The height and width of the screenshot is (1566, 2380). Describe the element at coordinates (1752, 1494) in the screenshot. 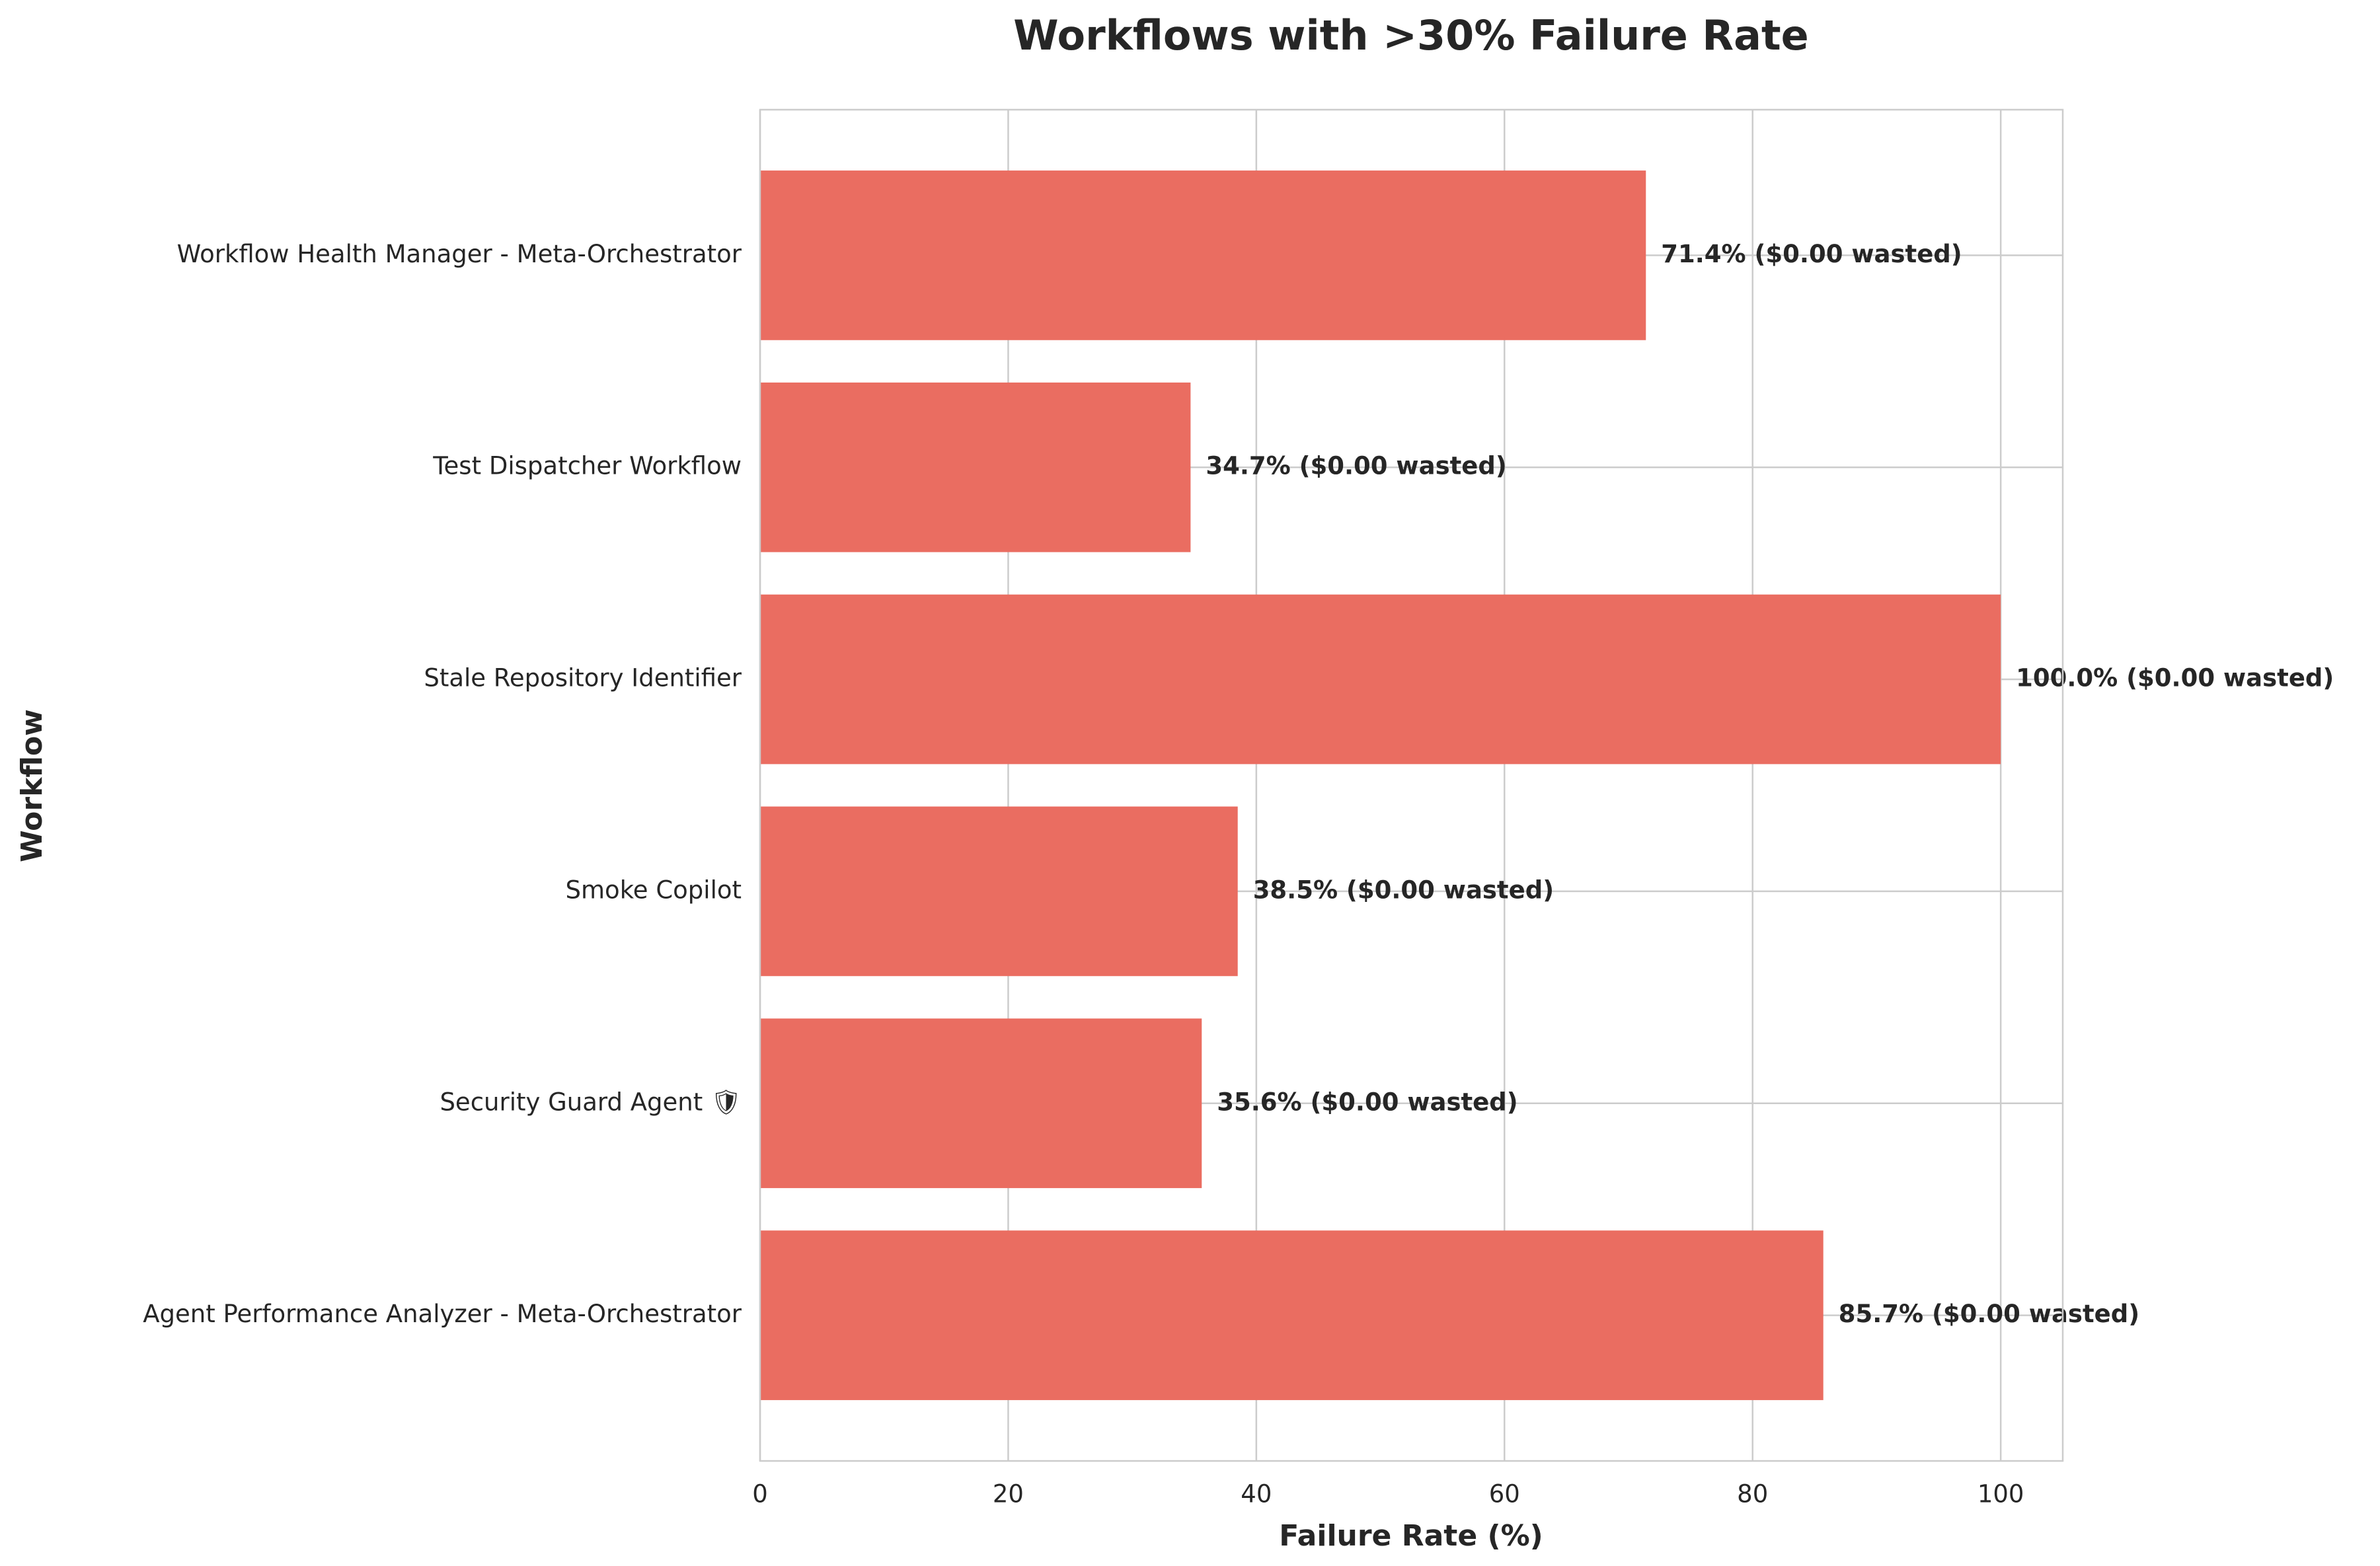

I see `x-tick-label: 80` at that location.